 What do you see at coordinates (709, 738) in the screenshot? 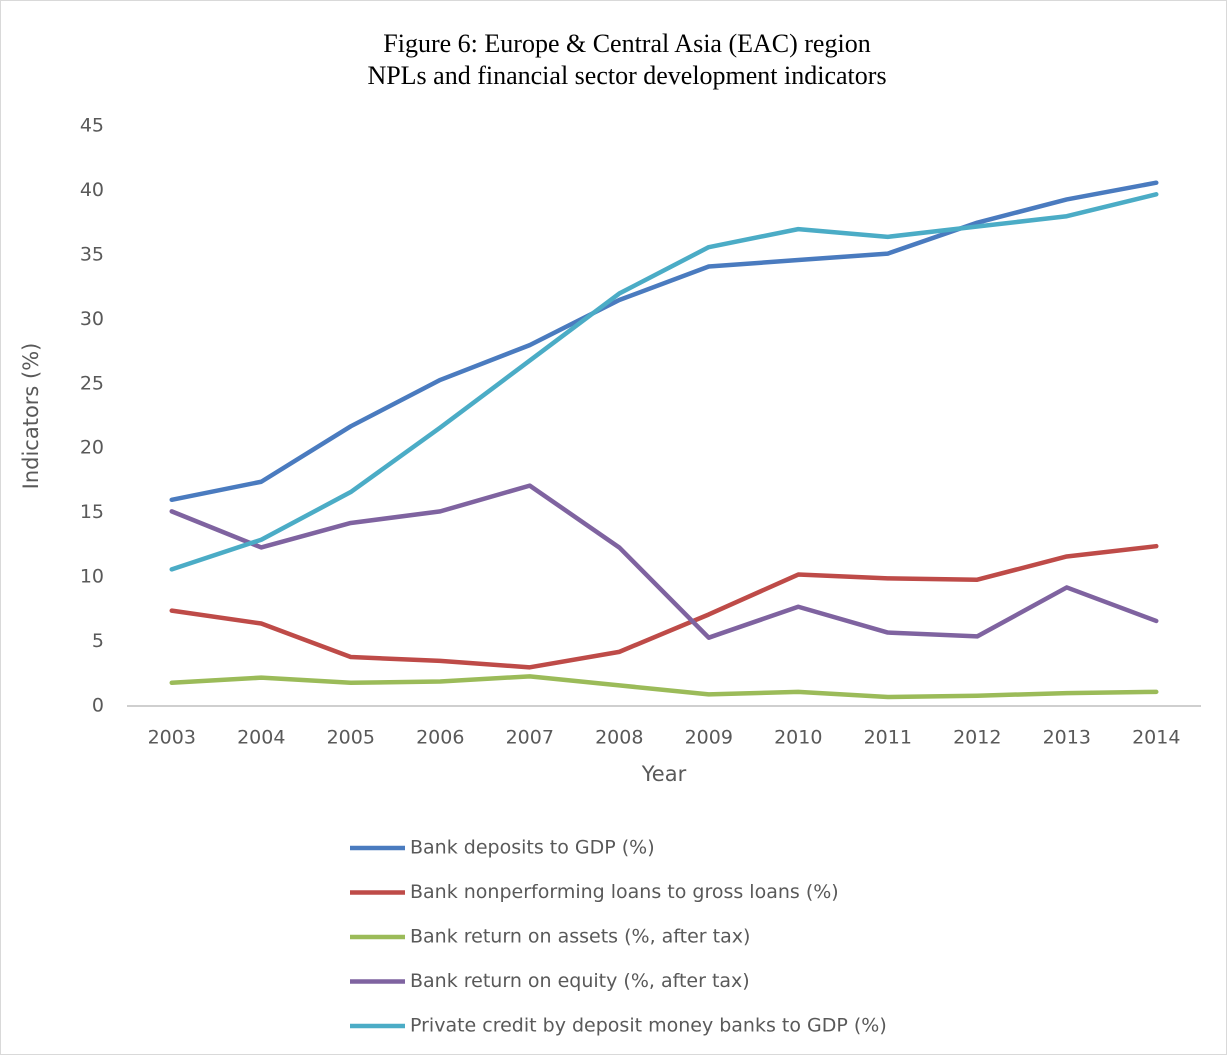
I see `x-tick-label: 2009` at bounding box center [709, 738].